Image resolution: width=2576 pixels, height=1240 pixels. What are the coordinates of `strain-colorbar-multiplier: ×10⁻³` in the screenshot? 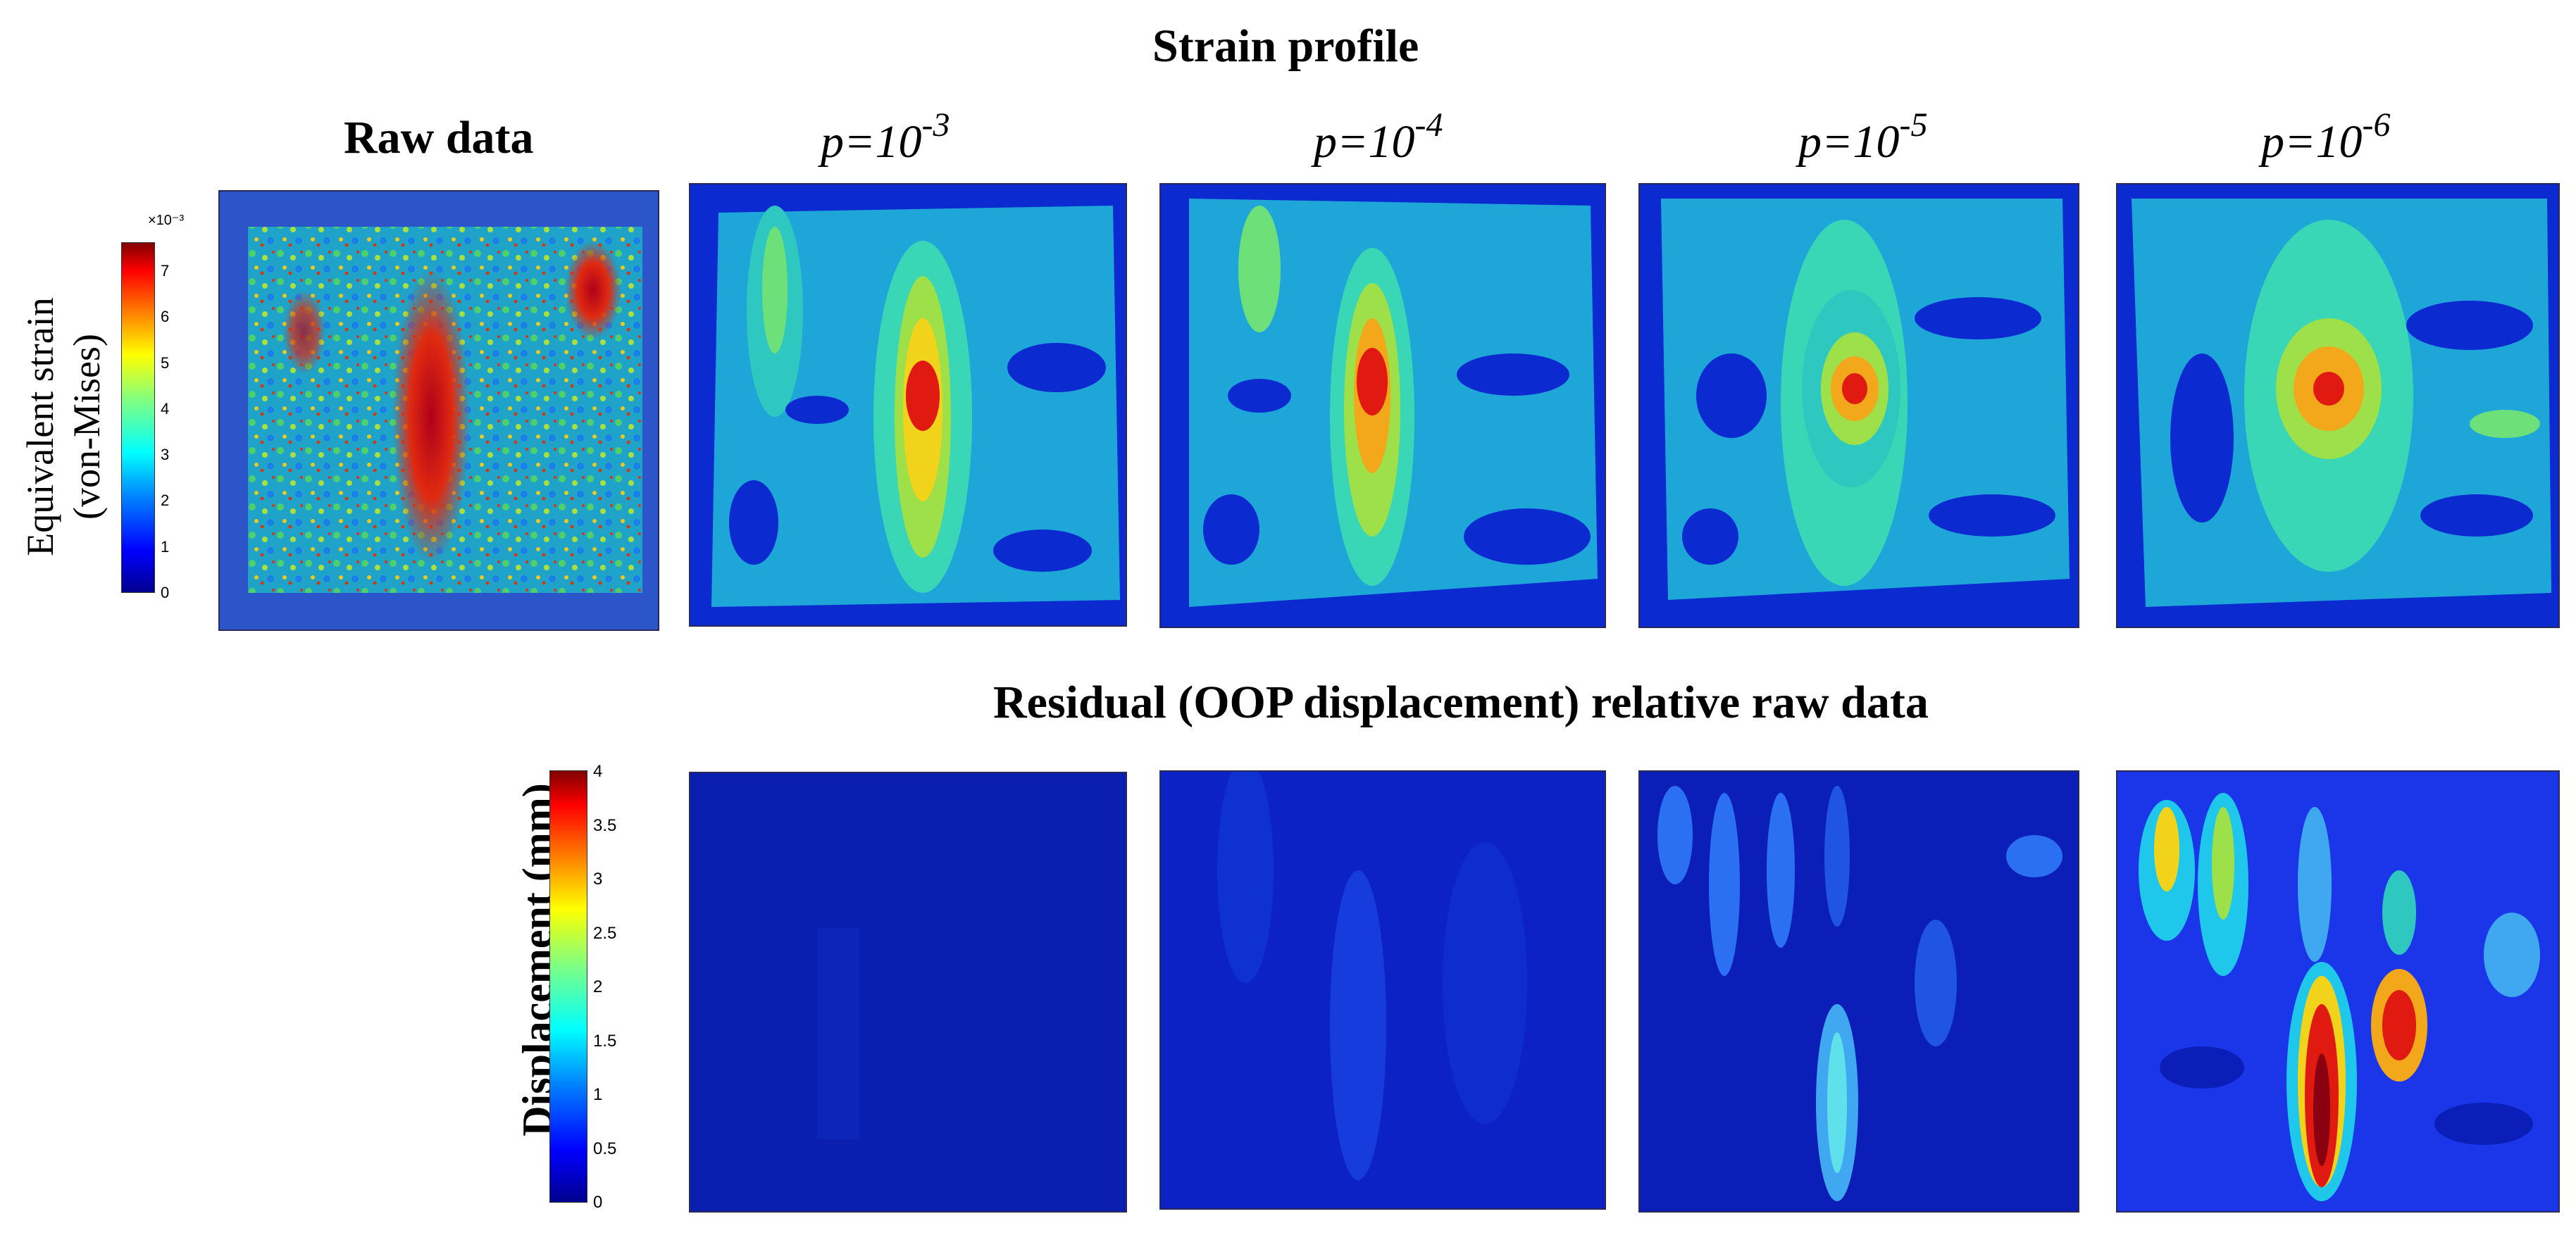 It's located at (166, 220).